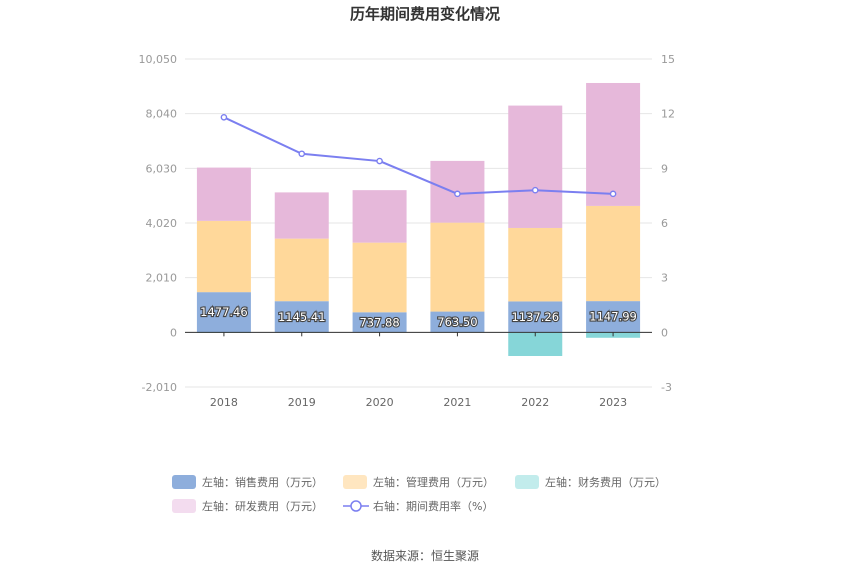 The width and height of the screenshot is (850, 574). I want to click on x-tick-label: 2023, so click(613, 402).